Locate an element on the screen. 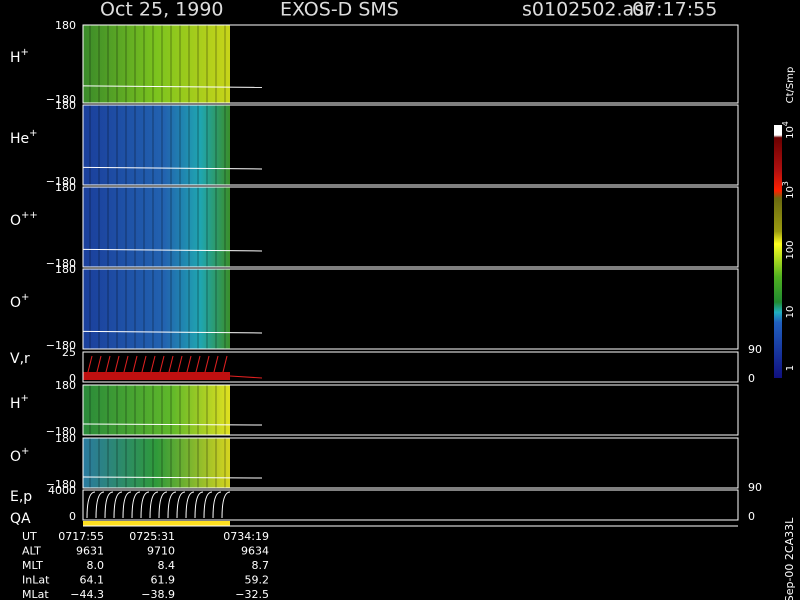 This screenshot has width=800, height=600. header-date: Oct 25, 1990 is located at coordinates (162, 10).